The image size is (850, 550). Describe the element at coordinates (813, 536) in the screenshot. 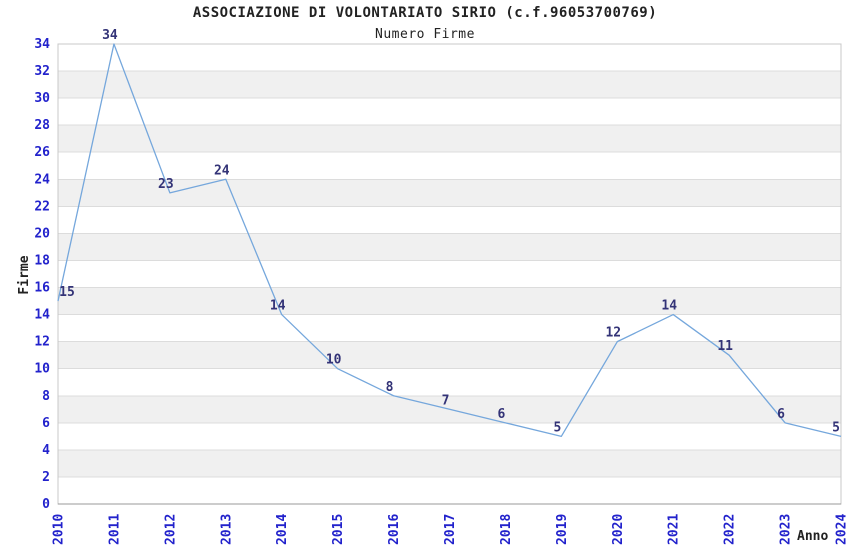

I see `x-axis-title: Anno` at that location.